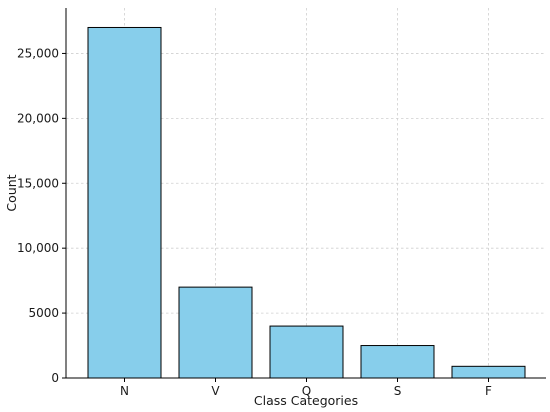 The width and height of the screenshot is (550, 412). Describe the element at coordinates (55, 378) in the screenshot. I see `y-tick-label: 0` at that location.